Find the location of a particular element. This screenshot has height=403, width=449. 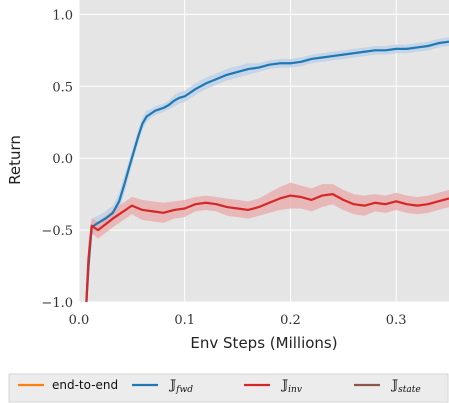

x-axis-title: Env Steps (Millions) is located at coordinates (263, 343).